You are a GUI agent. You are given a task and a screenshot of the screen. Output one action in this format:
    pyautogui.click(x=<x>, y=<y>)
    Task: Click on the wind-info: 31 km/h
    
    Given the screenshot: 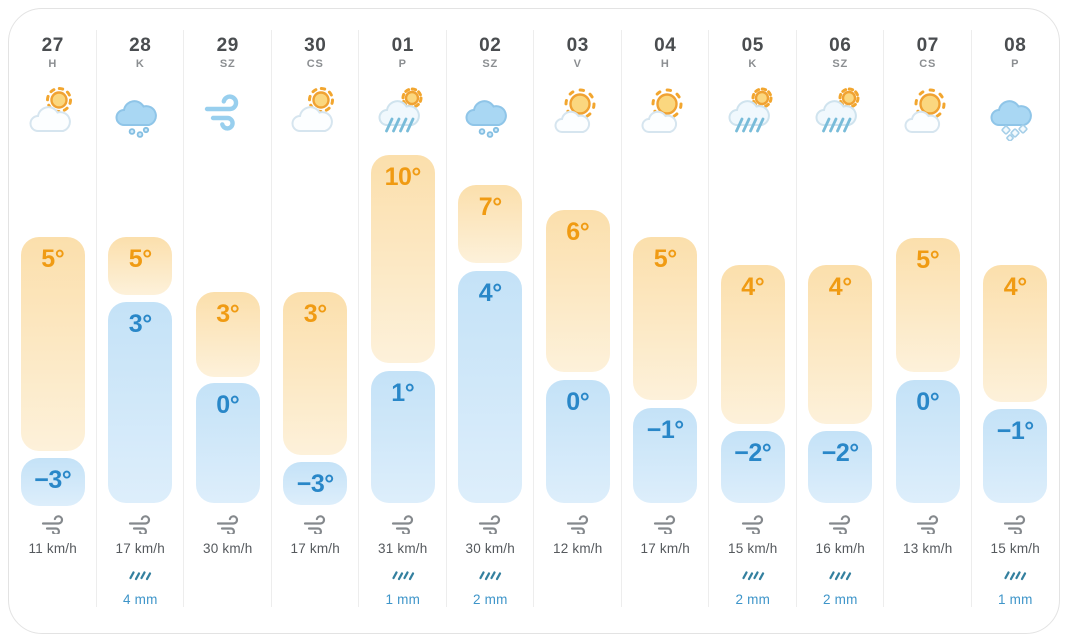 What is the action you would take?
    pyautogui.click(x=403, y=535)
    